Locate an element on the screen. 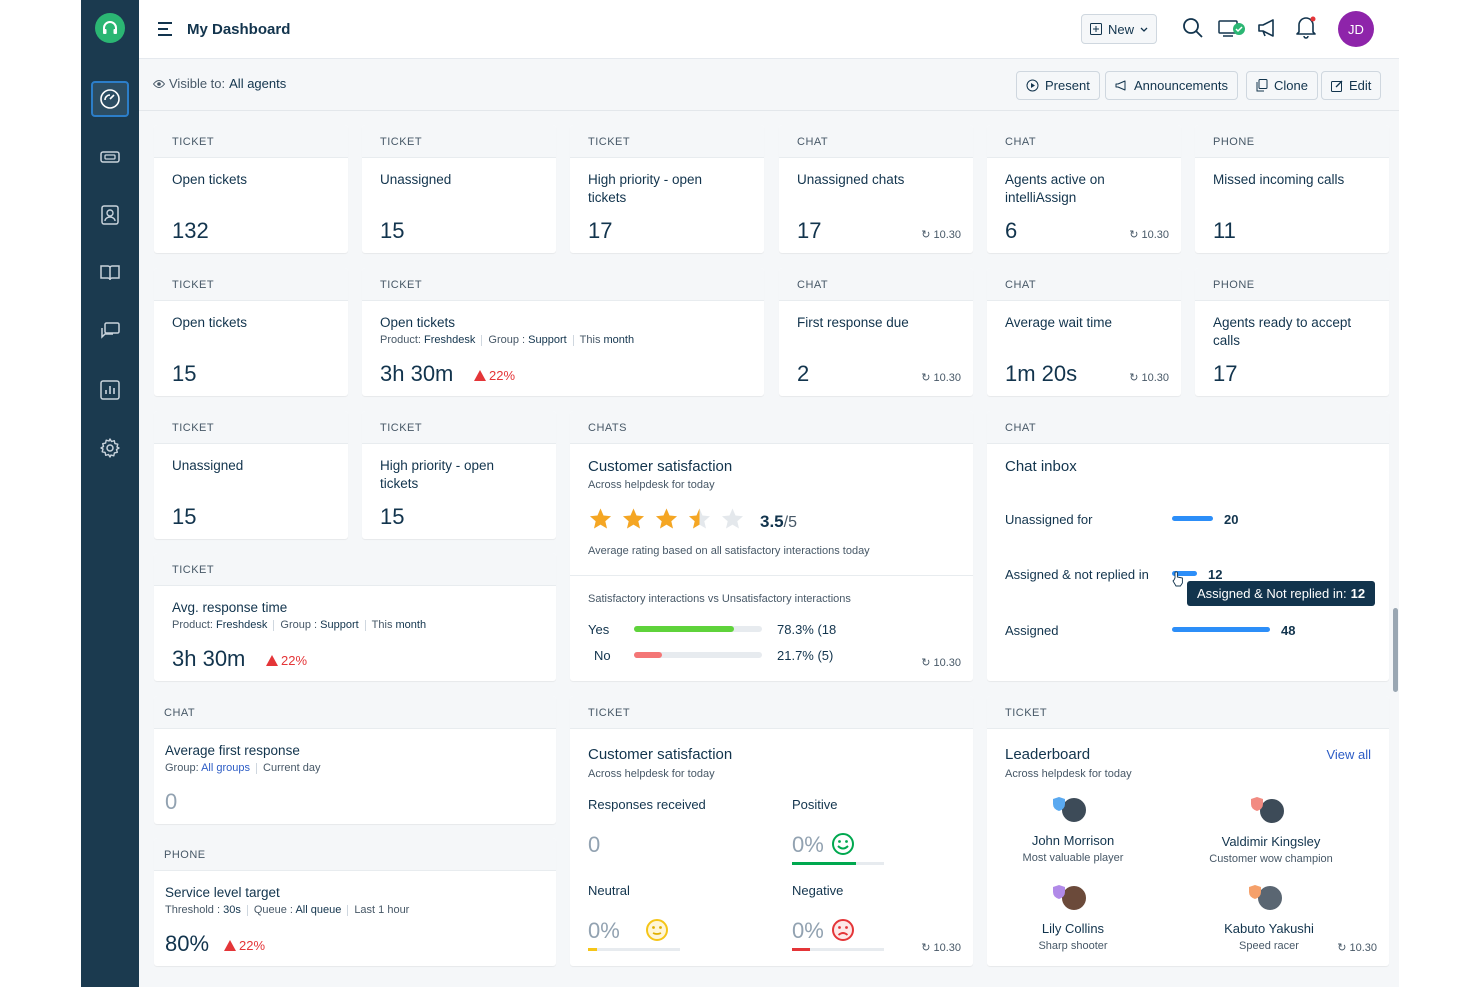  edit-button: Edit is located at coordinates (1351, 85).